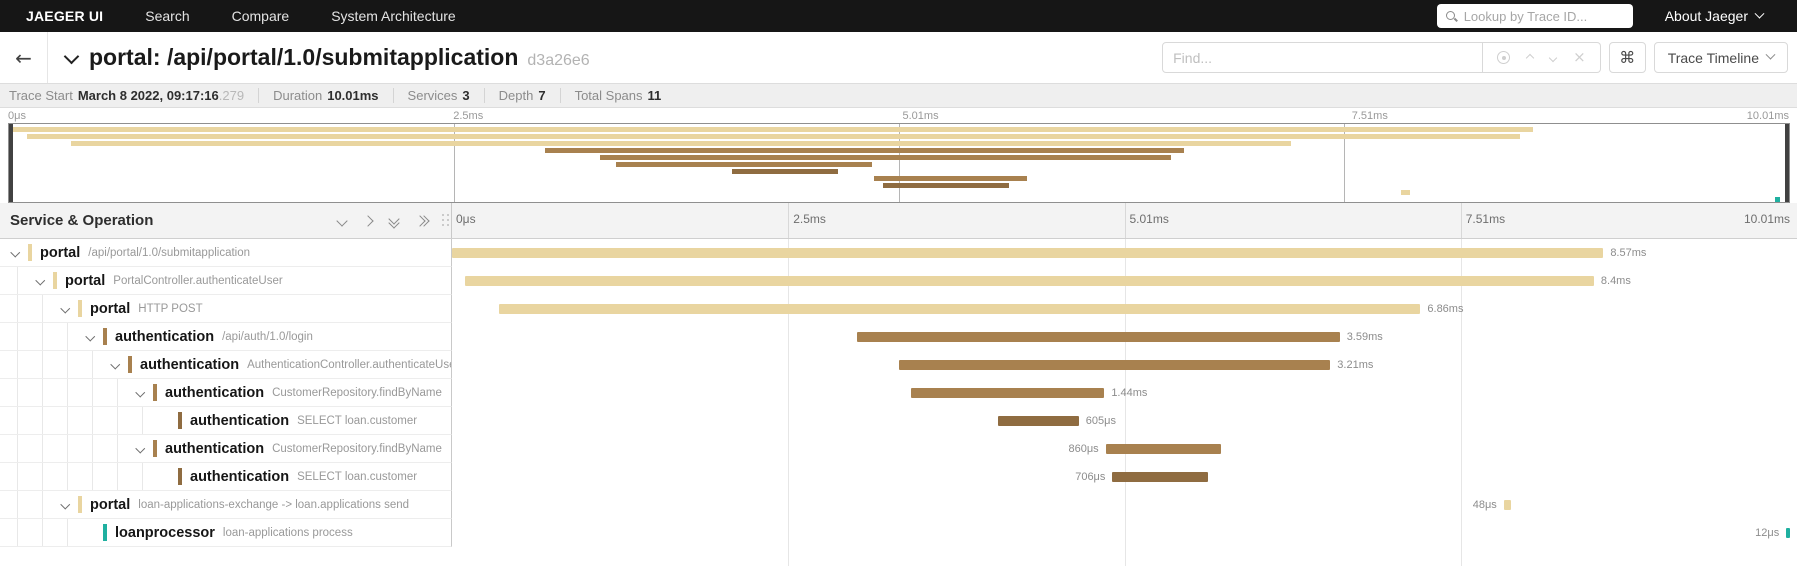 The image size is (1797, 566). What do you see at coordinates (85, 280) in the screenshot?
I see `service-name: portal` at bounding box center [85, 280].